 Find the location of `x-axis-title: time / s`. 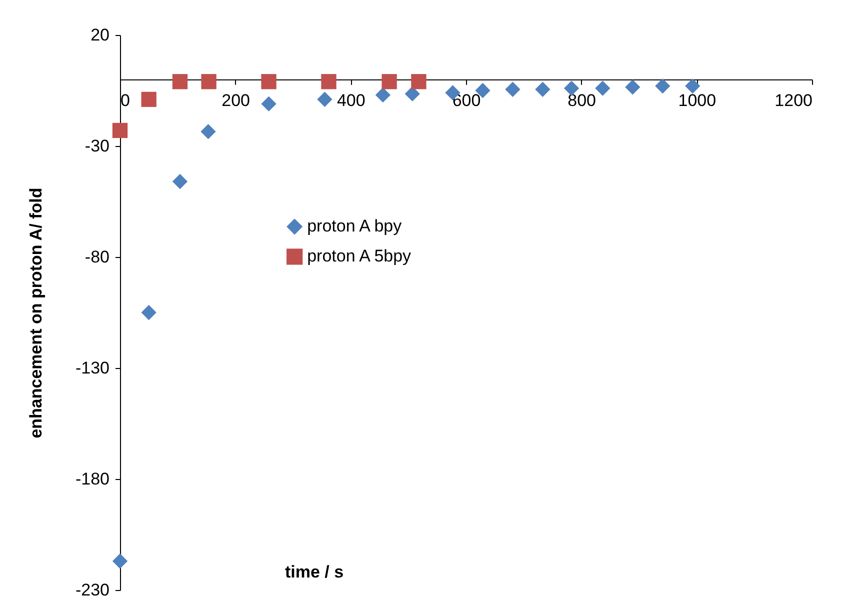

x-axis-title: time / s is located at coordinates (314, 572).